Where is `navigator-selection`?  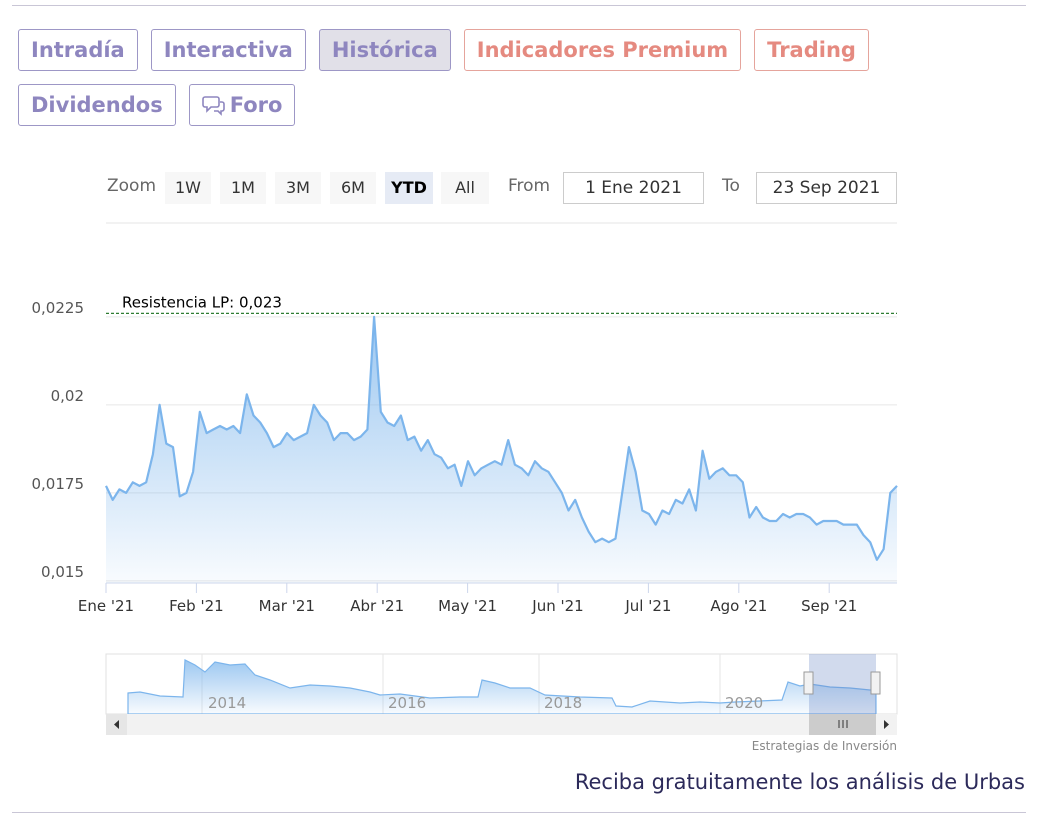
navigator-selection is located at coordinates (842, 684).